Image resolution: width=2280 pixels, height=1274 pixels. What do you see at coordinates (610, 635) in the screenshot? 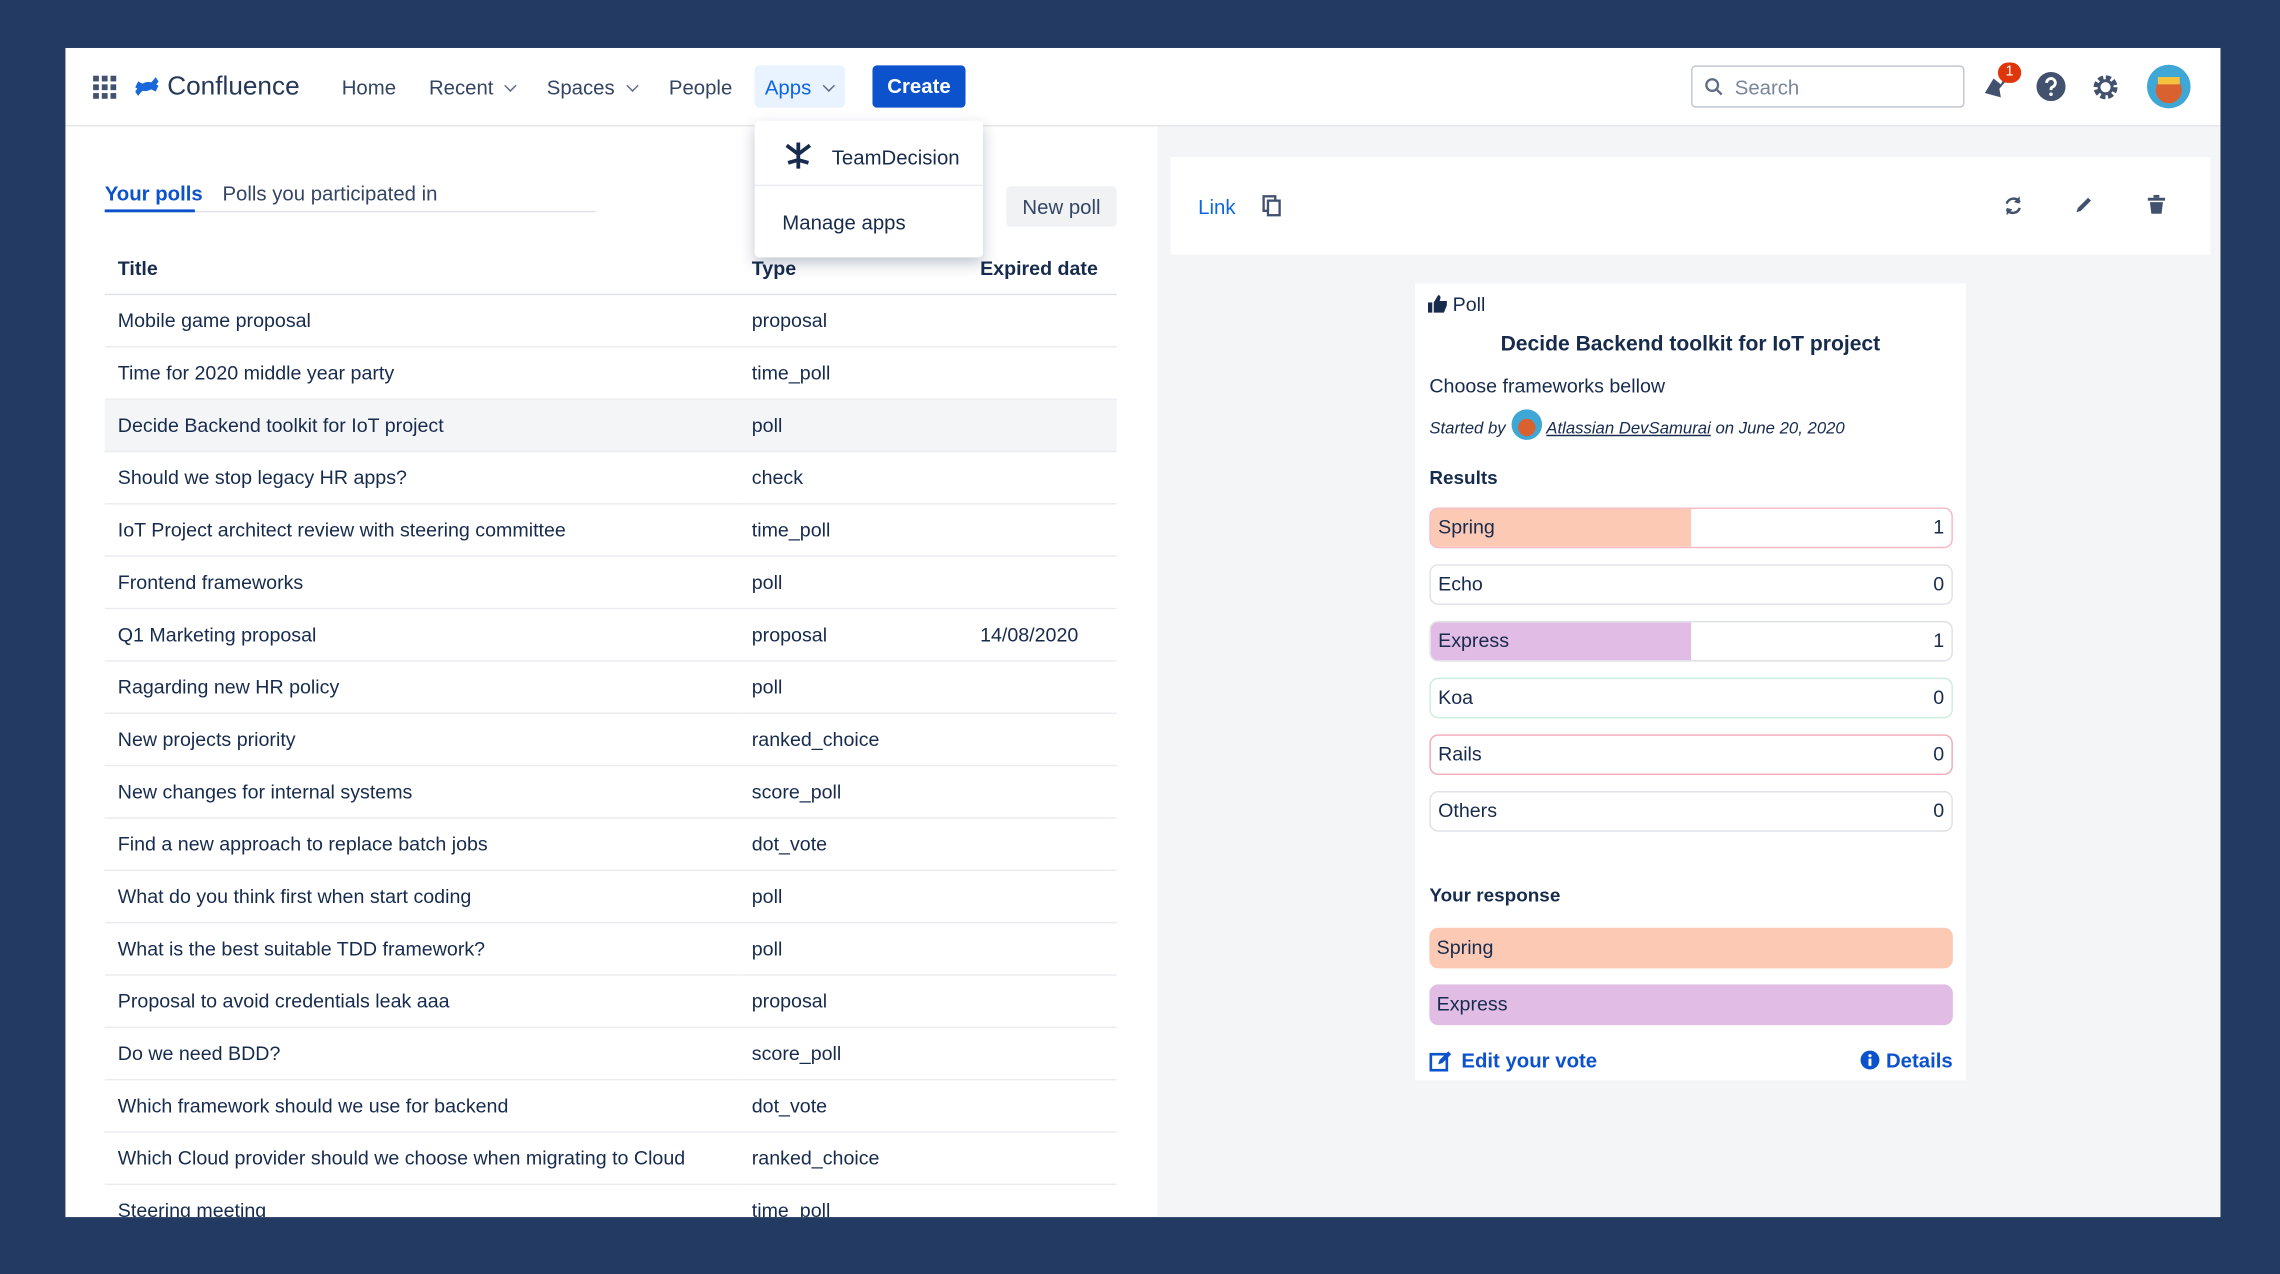
I see `table-row: Q1 Marketing proposal proposal 14/08/2020` at bounding box center [610, 635].